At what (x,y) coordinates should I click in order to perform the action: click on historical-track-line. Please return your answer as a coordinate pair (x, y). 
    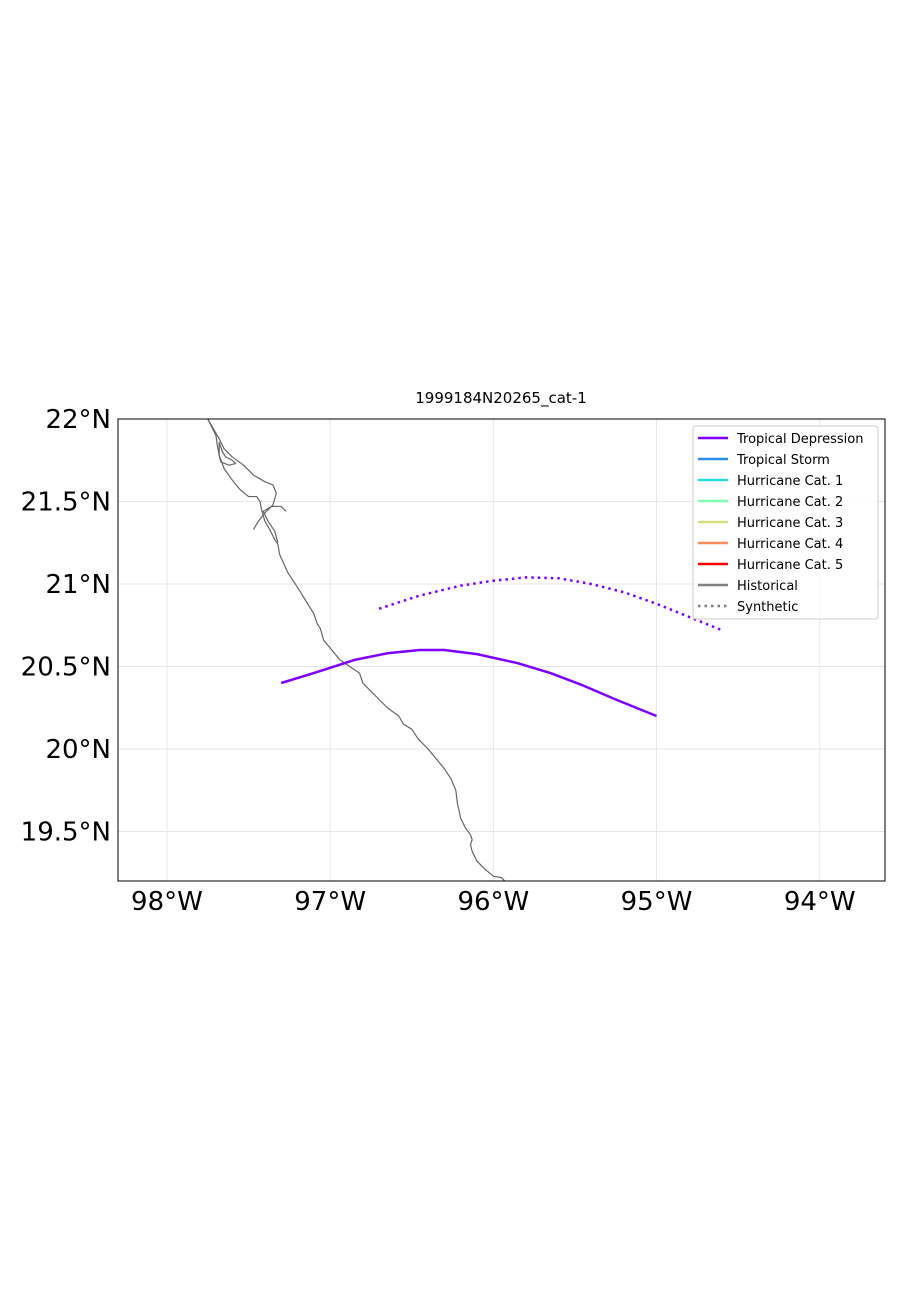
    Looking at the image, I should click on (469, 683).